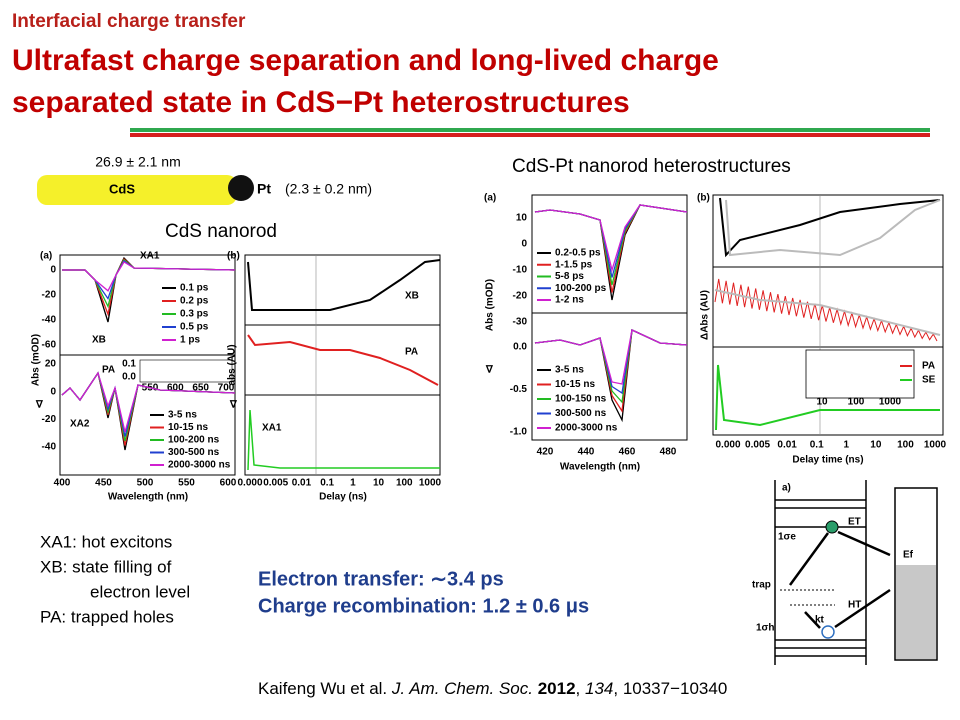  I want to click on legend-label: 5-8 ps, so click(569, 276).